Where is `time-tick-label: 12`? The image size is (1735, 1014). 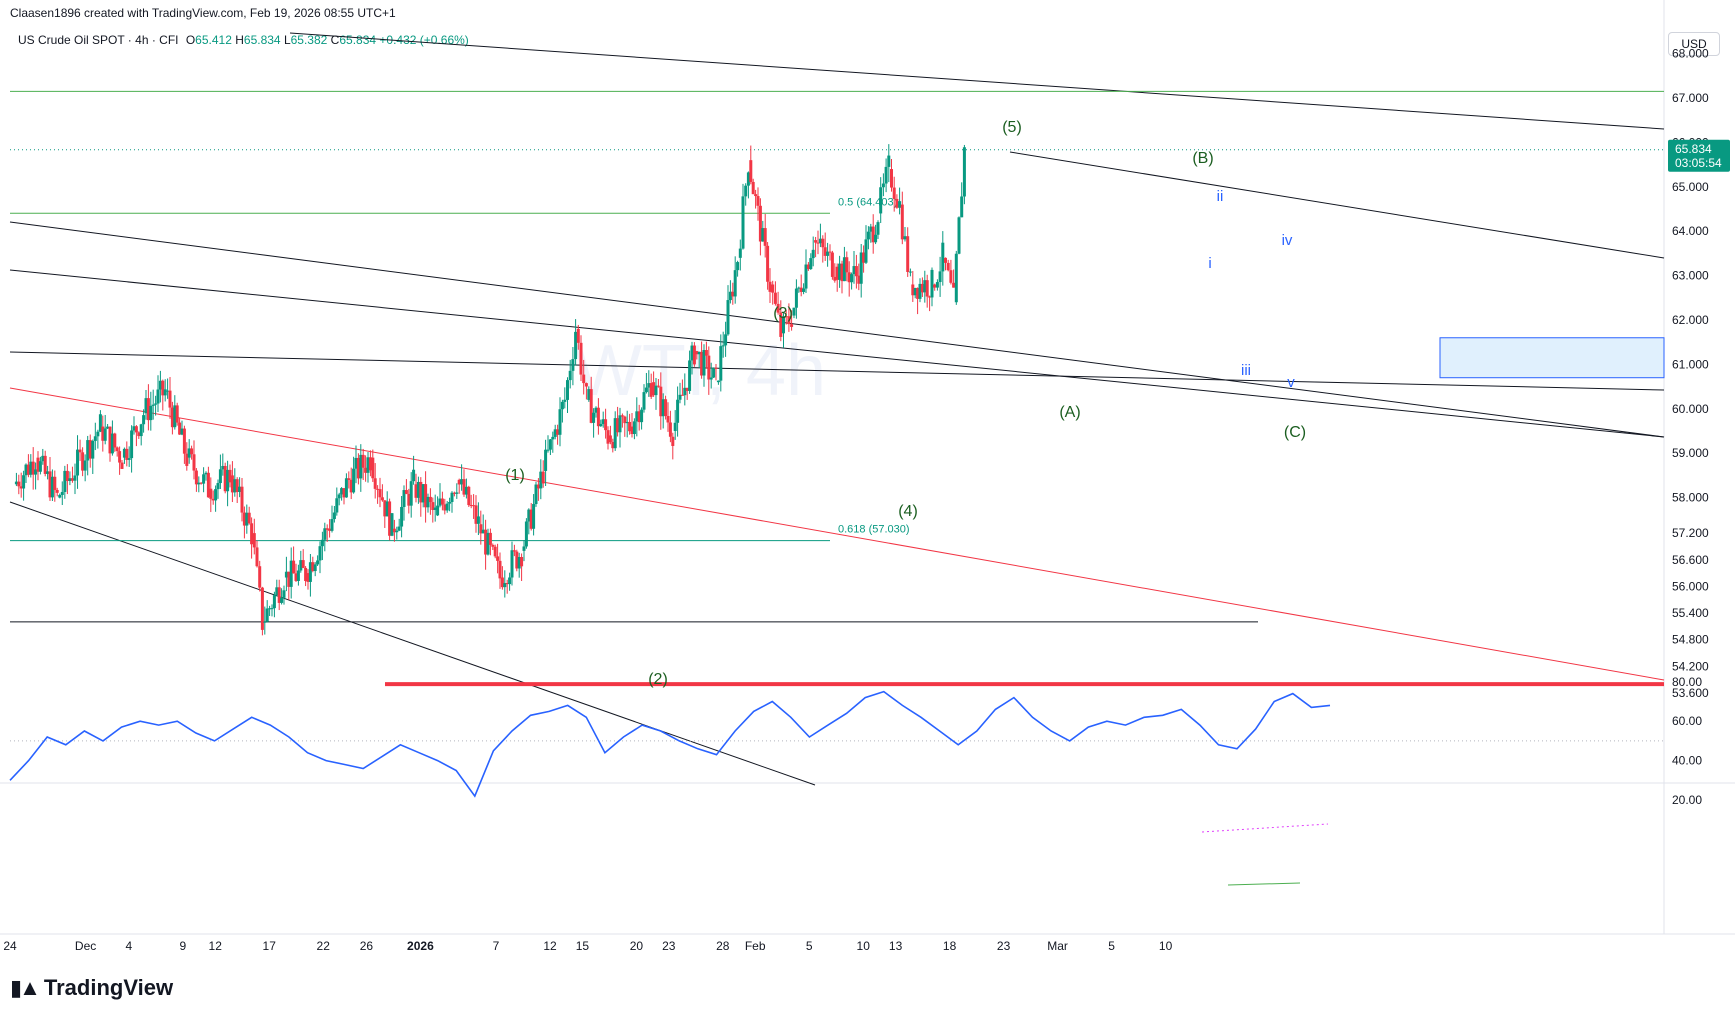 time-tick-label: 12 is located at coordinates (550, 946).